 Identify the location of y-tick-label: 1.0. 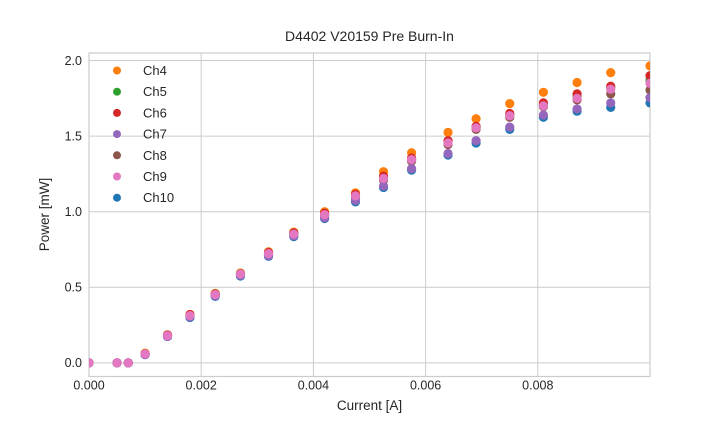
(73, 212).